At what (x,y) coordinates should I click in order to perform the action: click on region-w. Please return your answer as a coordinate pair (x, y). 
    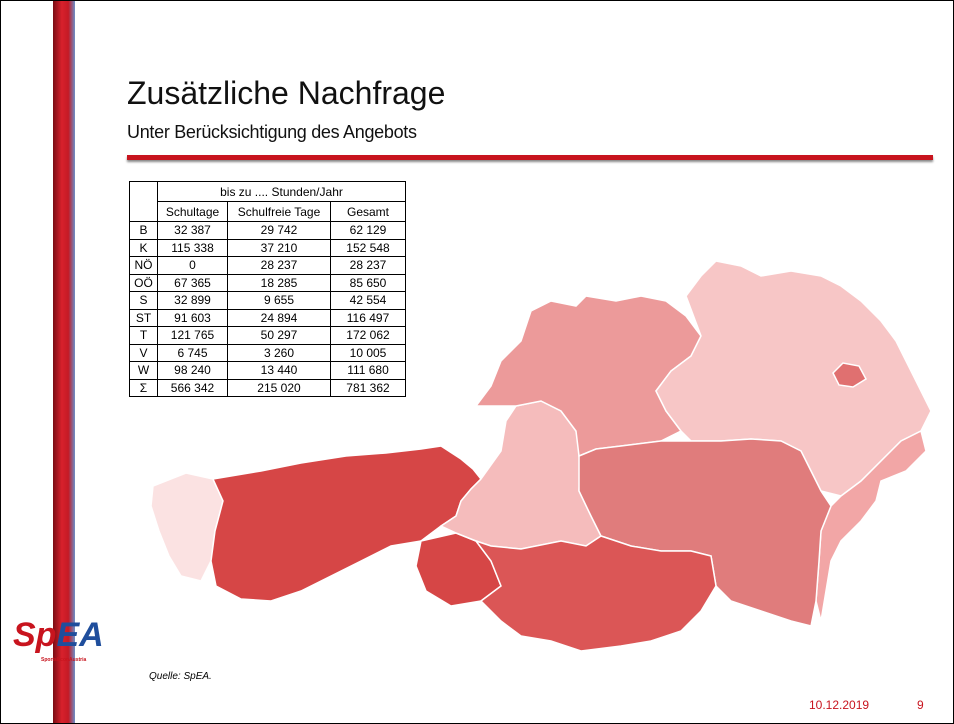
    Looking at the image, I should click on (849, 375).